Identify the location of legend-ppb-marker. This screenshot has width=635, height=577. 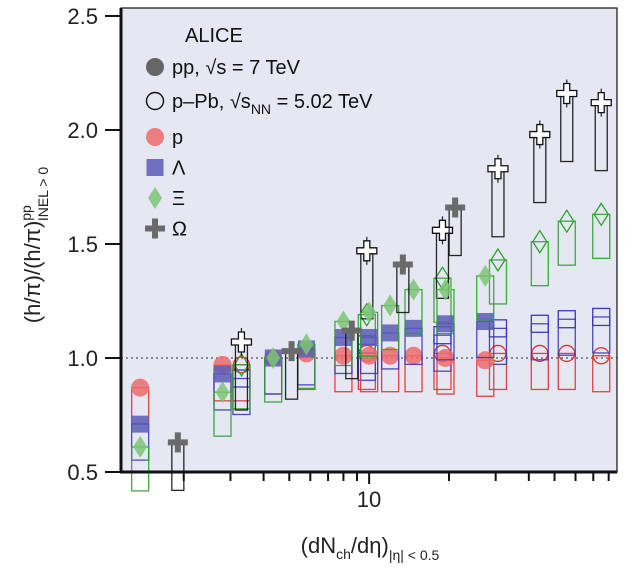
(155, 101).